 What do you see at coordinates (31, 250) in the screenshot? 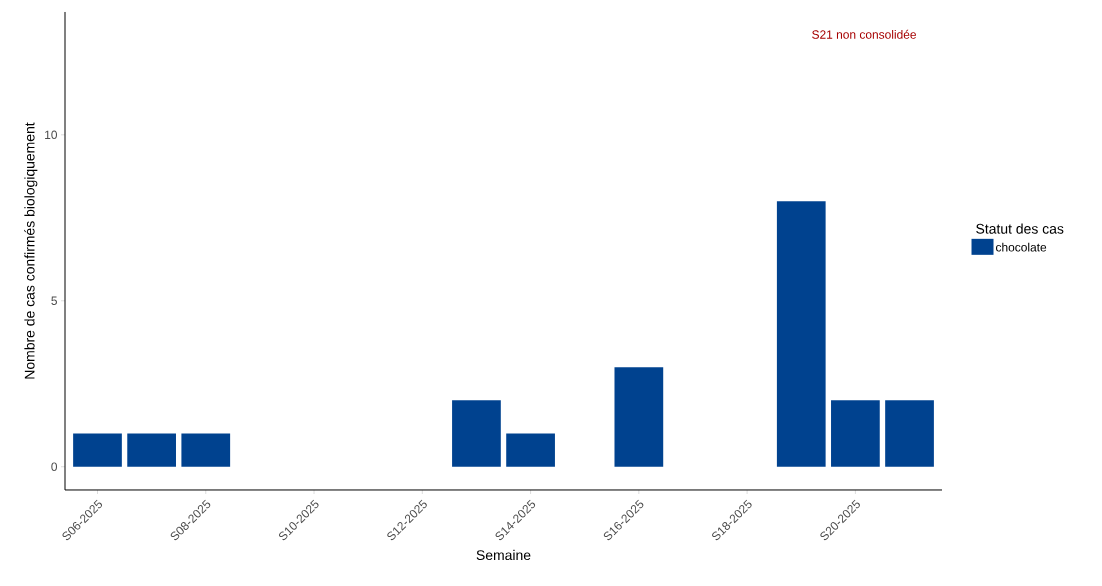
I see `y-axis-title: Nombre de cas confirmés biologiquement` at bounding box center [31, 250].